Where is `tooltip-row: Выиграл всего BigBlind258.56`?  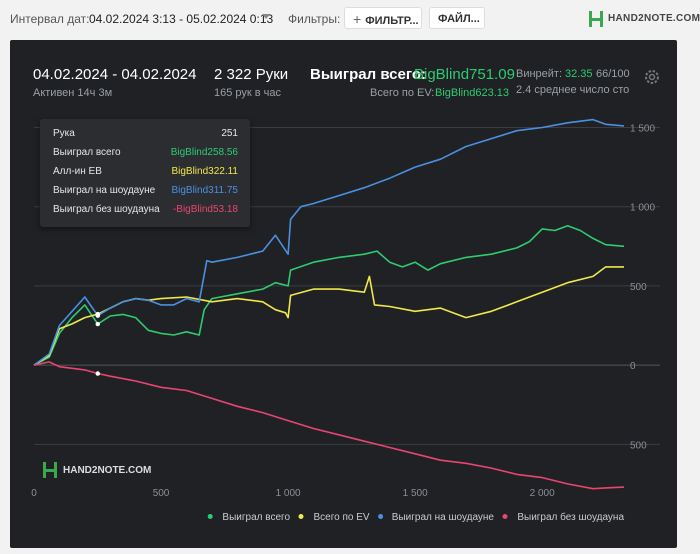
tooltip-row: Выиграл всего BigBlind258.56 is located at coordinates (145, 154).